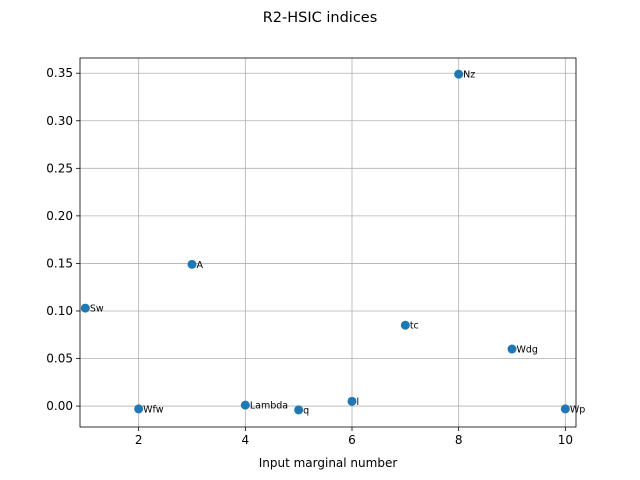 This screenshot has width=640, height=480. I want to click on point-label: Wp, so click(577, 409).